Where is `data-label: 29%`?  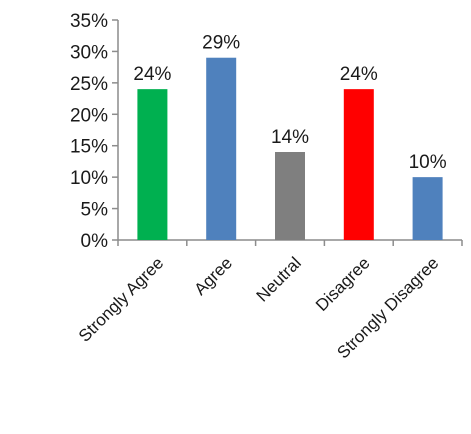 data-label: 29% is located at coordinates (221, 43).